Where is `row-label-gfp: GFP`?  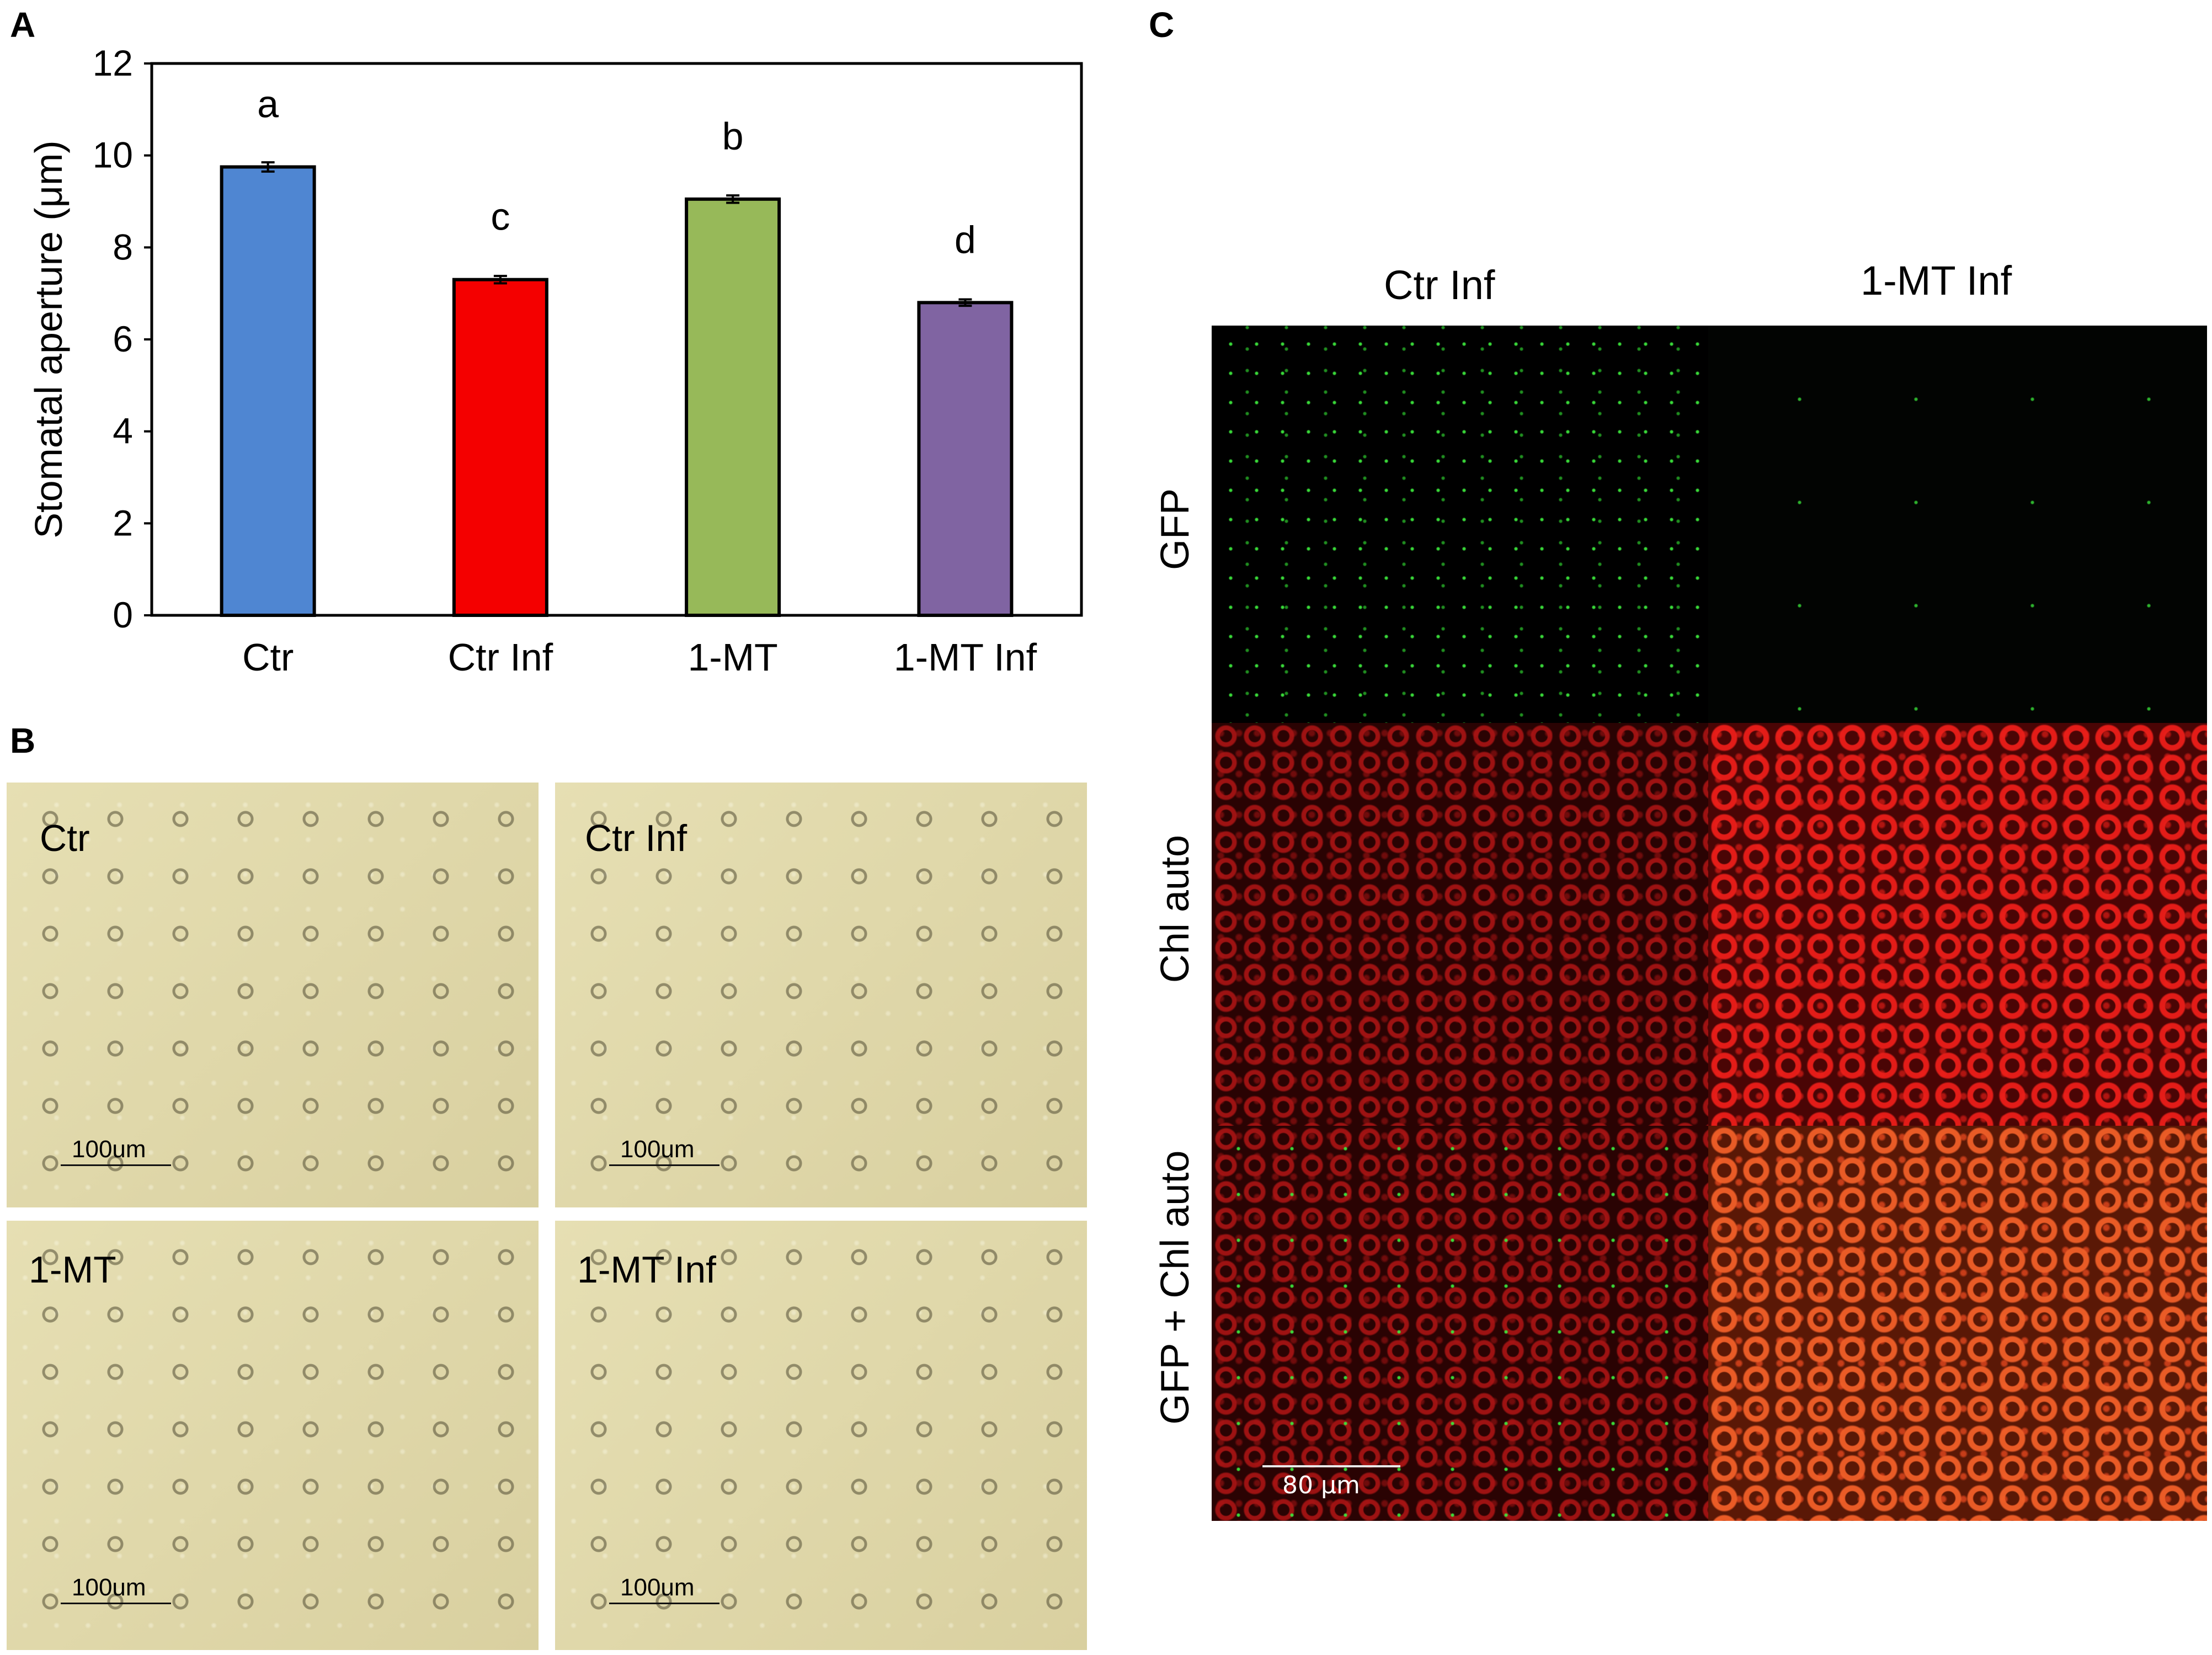 row-label-gfp: GFP is located at coordinates (1175, 529).